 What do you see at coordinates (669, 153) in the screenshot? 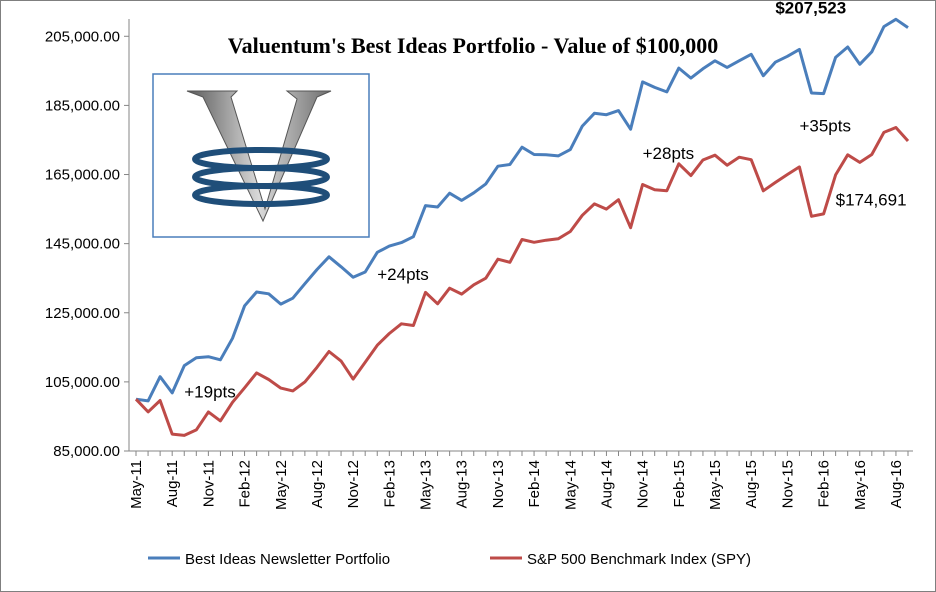
I see `annotation-label: +28pts` at bounding box center [669, 153].